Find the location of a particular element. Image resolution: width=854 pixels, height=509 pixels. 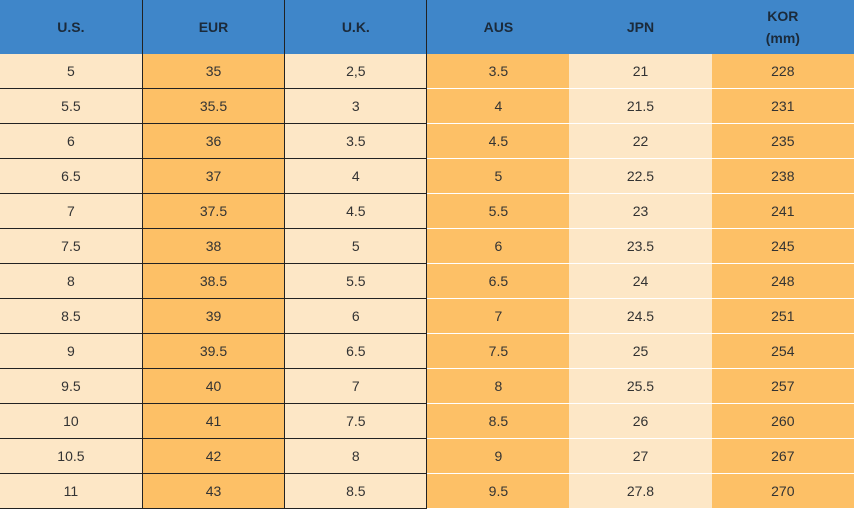

table-cell: 245 is located at coordinates (782, 246).